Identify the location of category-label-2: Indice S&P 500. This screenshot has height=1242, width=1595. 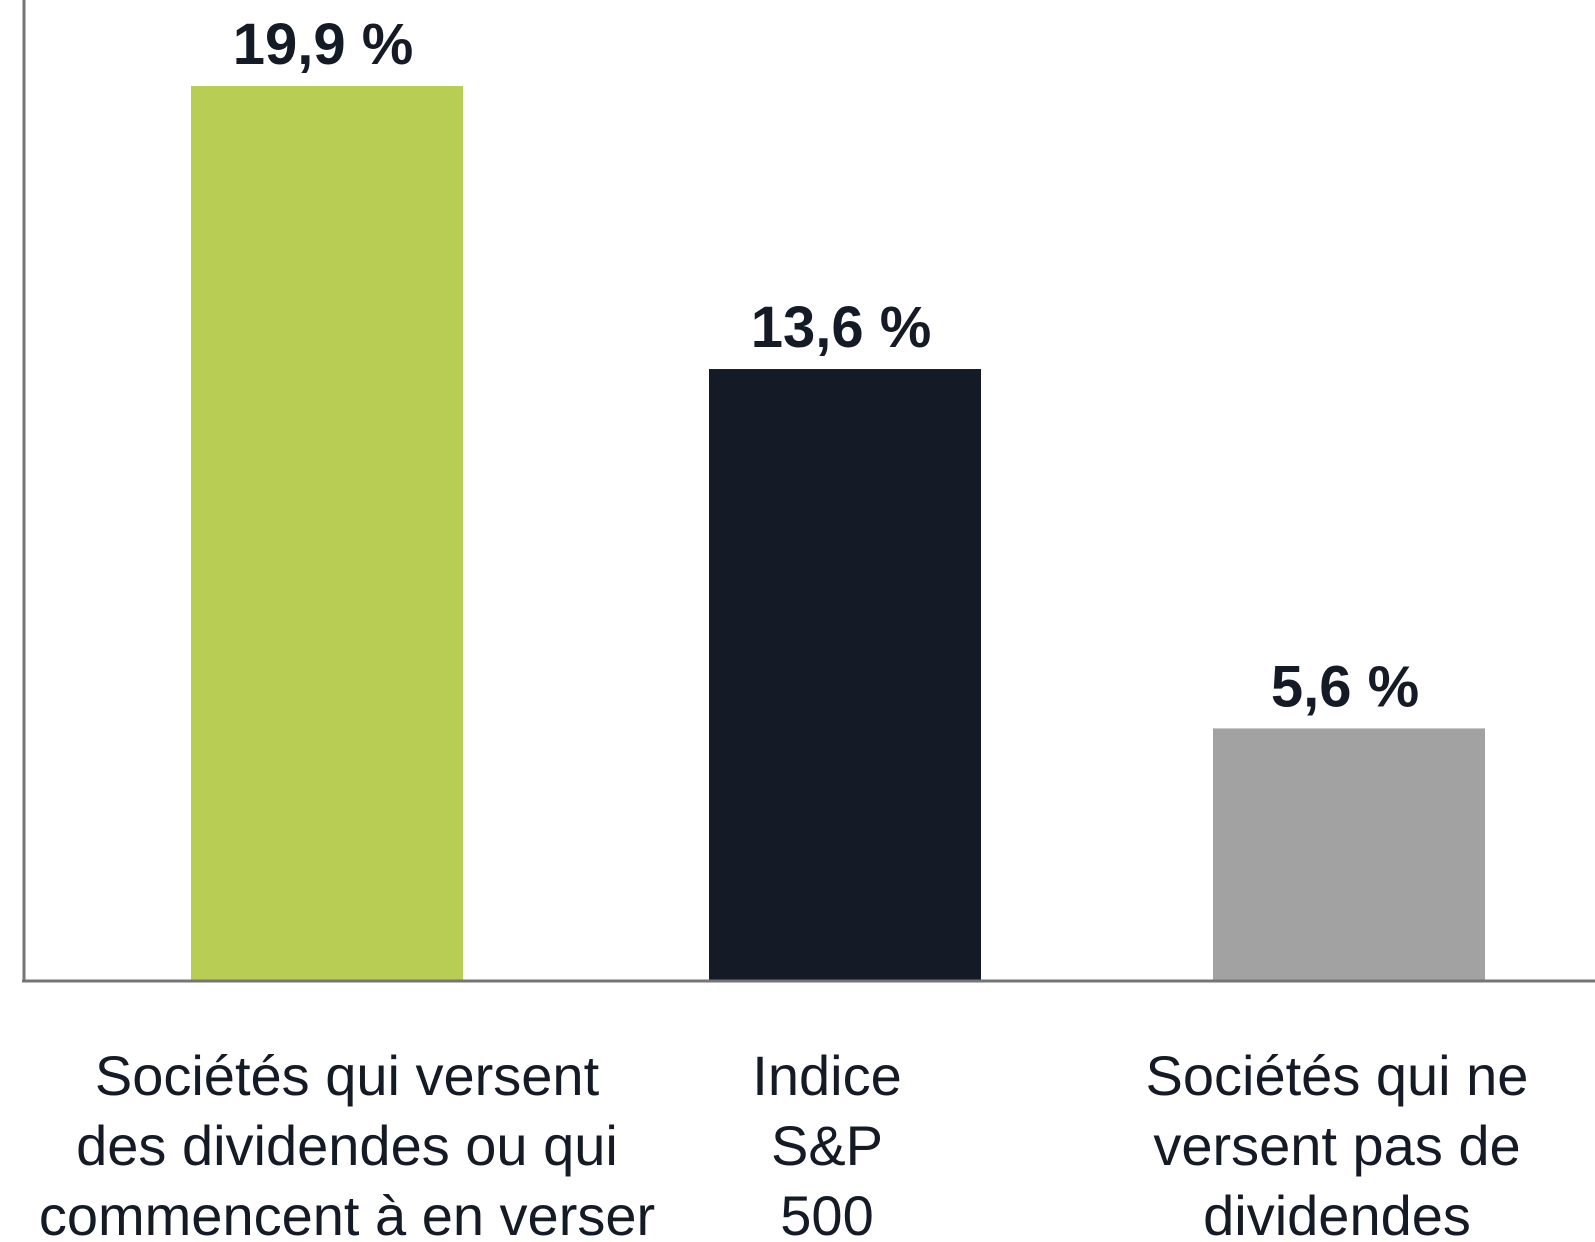
(826, 1143).